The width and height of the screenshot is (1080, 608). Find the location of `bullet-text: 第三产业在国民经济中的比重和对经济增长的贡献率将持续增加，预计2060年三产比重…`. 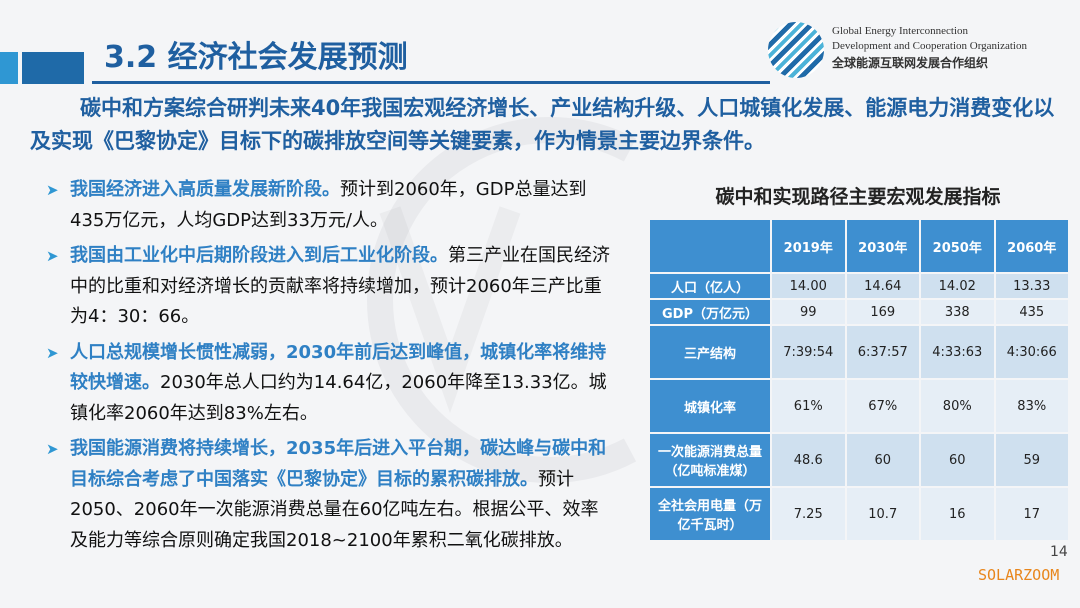

bullet-text: 第三产业在国民经济中的比重和对经济增长的贡献率将持续增加，预计2060年三产比重… is located at coordinates (340, 286).